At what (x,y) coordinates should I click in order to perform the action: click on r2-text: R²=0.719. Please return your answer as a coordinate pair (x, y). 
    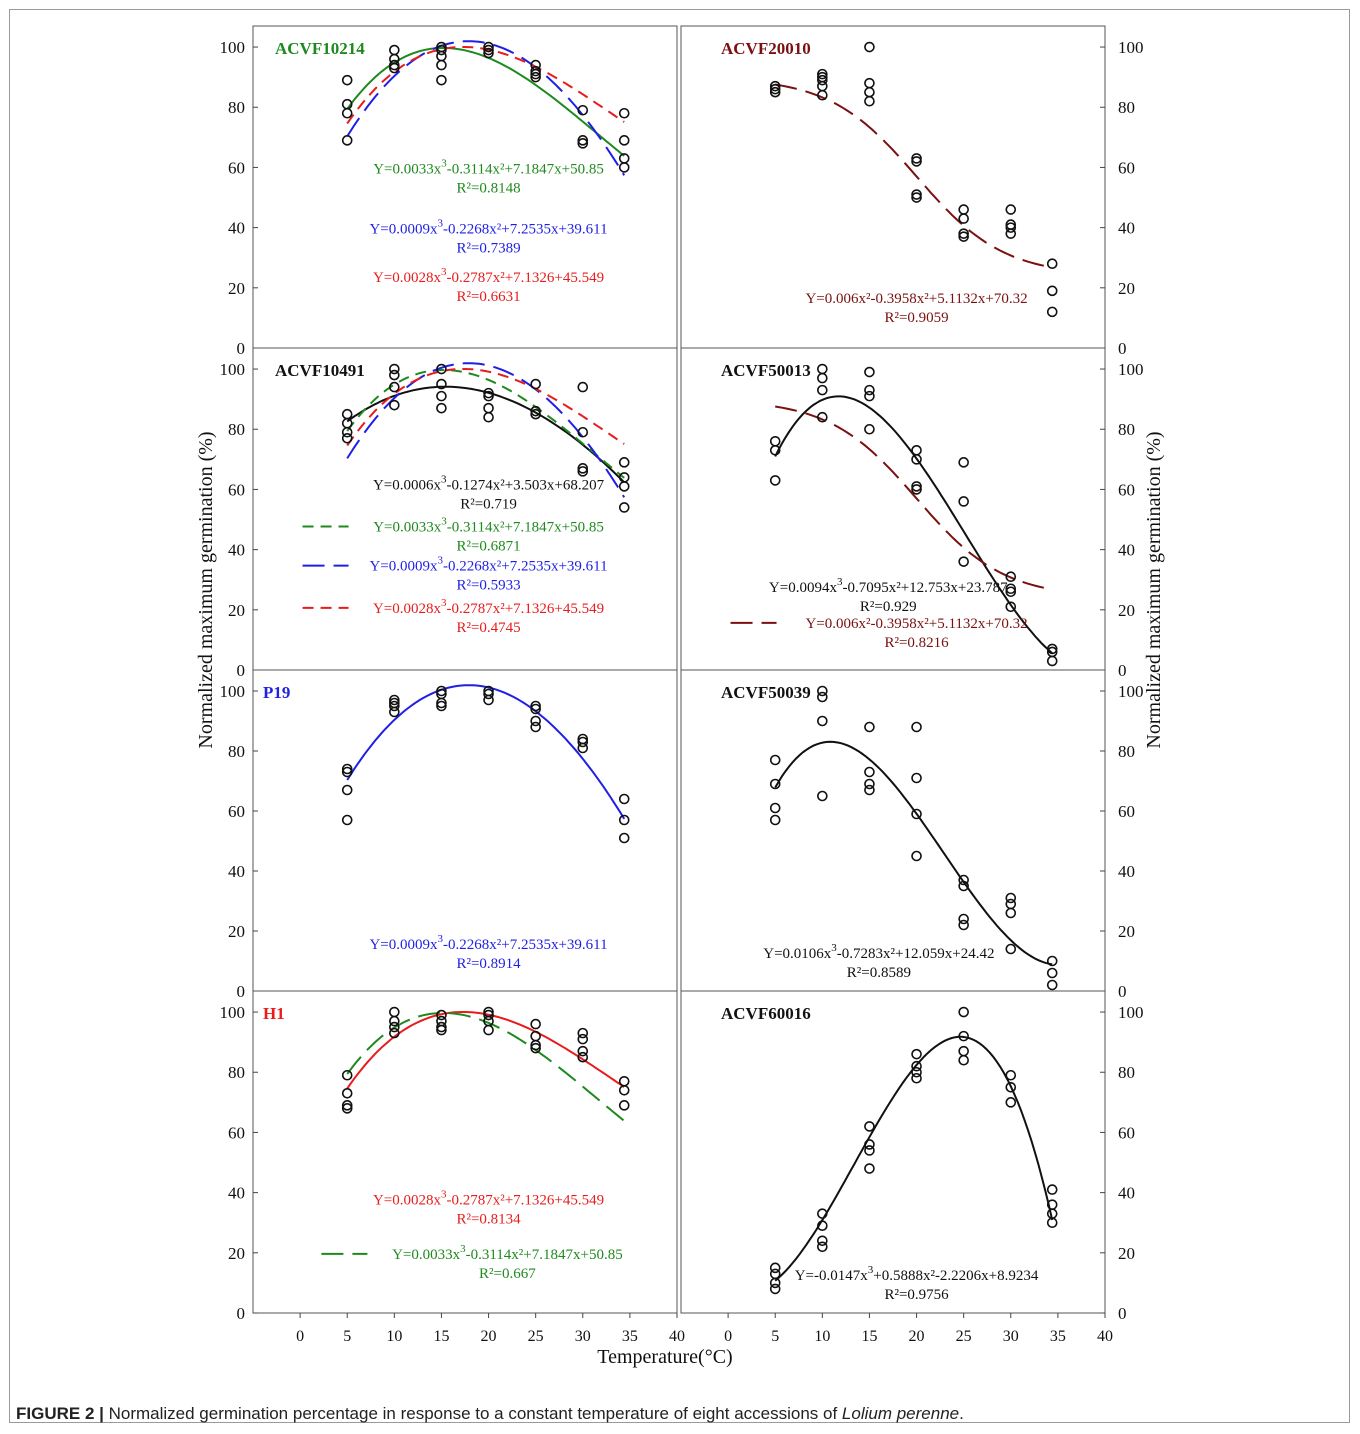
    Looking at the image, I should click on (488, 504).